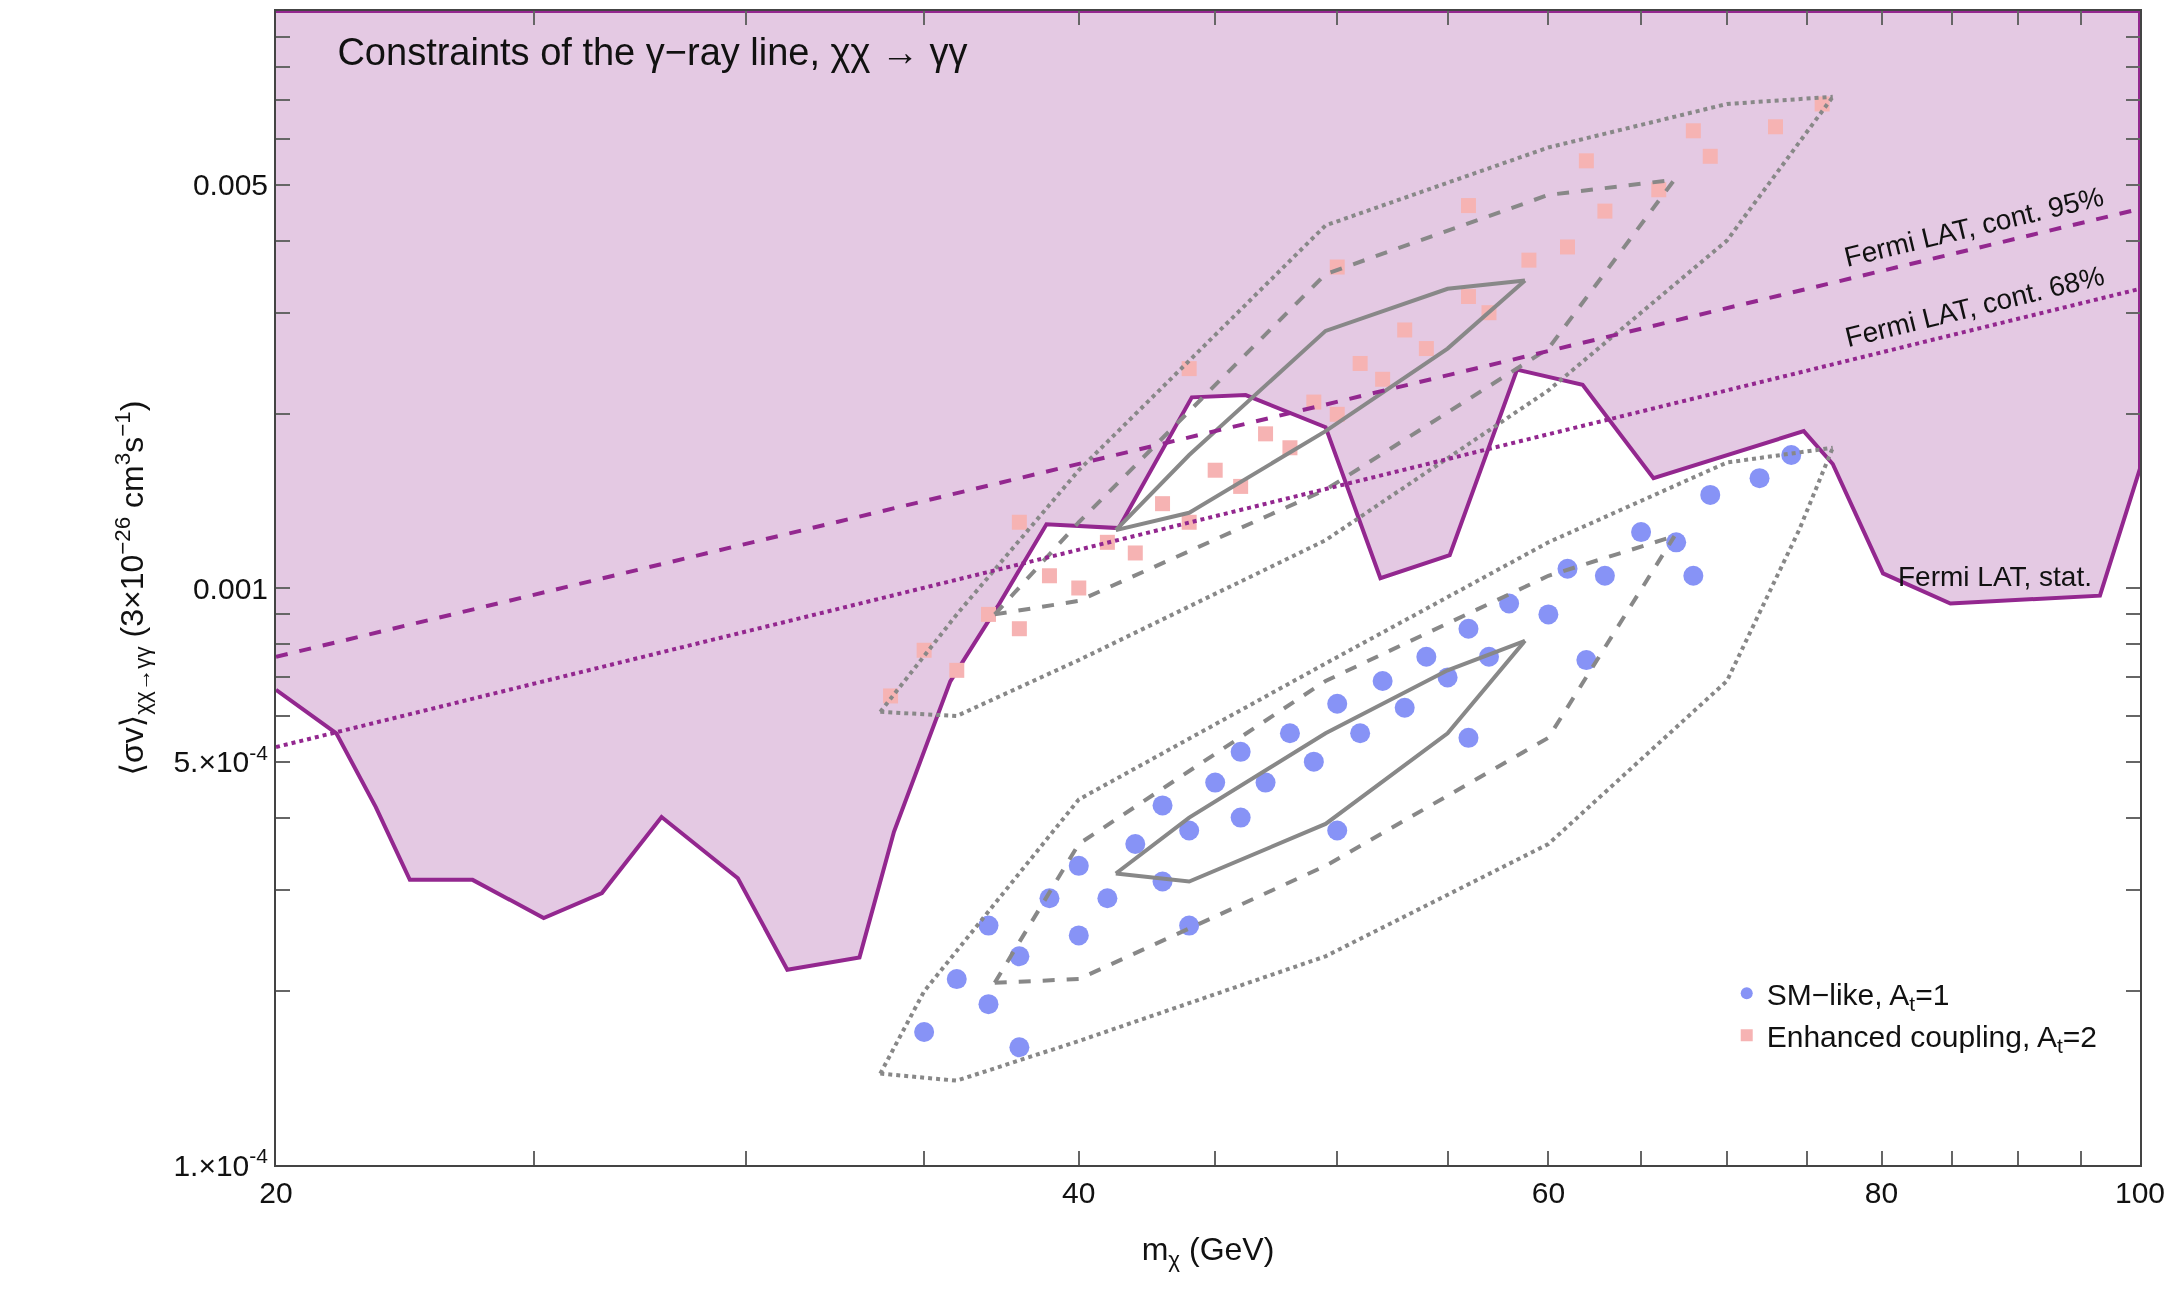 This screenshot has height=1296, width=2177. Describe the element at coordinates (1208, 1252) in the screenshot. I see `x-axis-title: m$_{χ}$ (GeV)` at that location.